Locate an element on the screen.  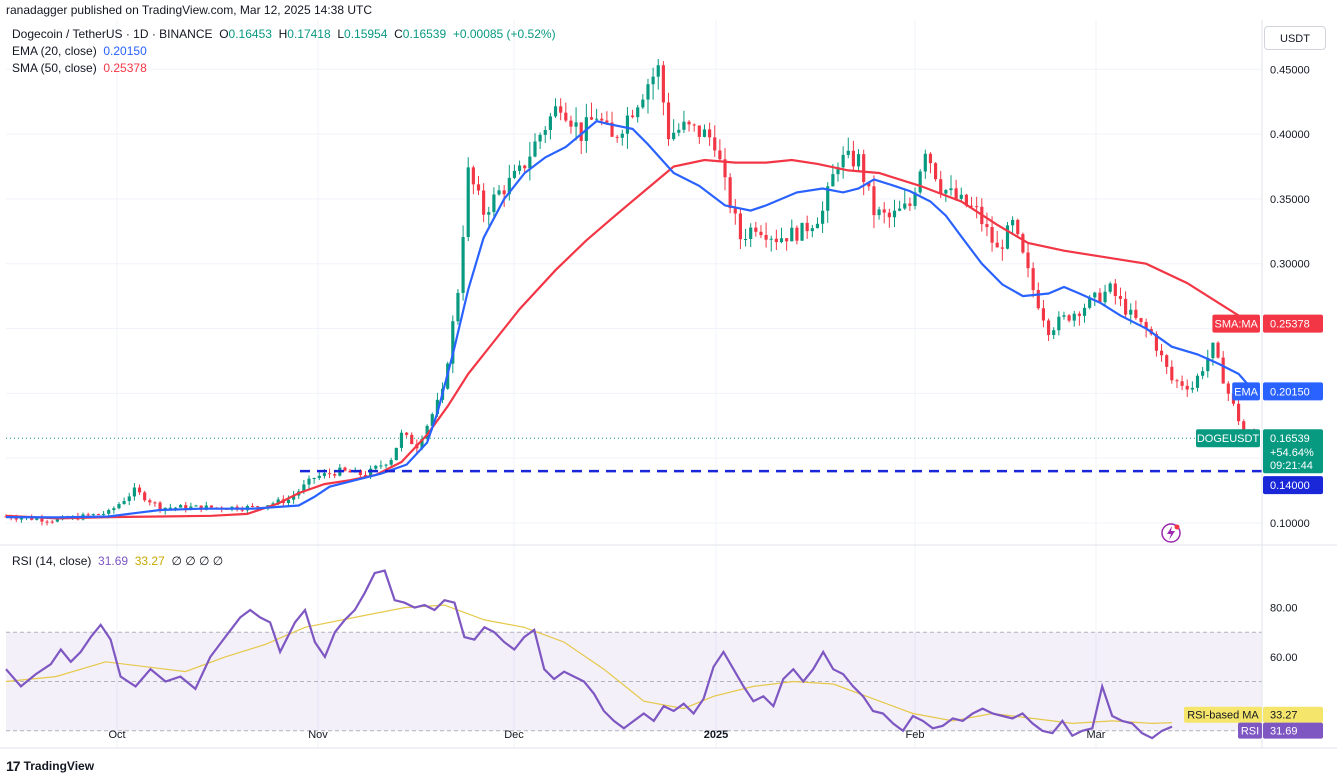
ema-legend-row: EMA (20, close) 0.20150 is located at coordinates (79, 51).